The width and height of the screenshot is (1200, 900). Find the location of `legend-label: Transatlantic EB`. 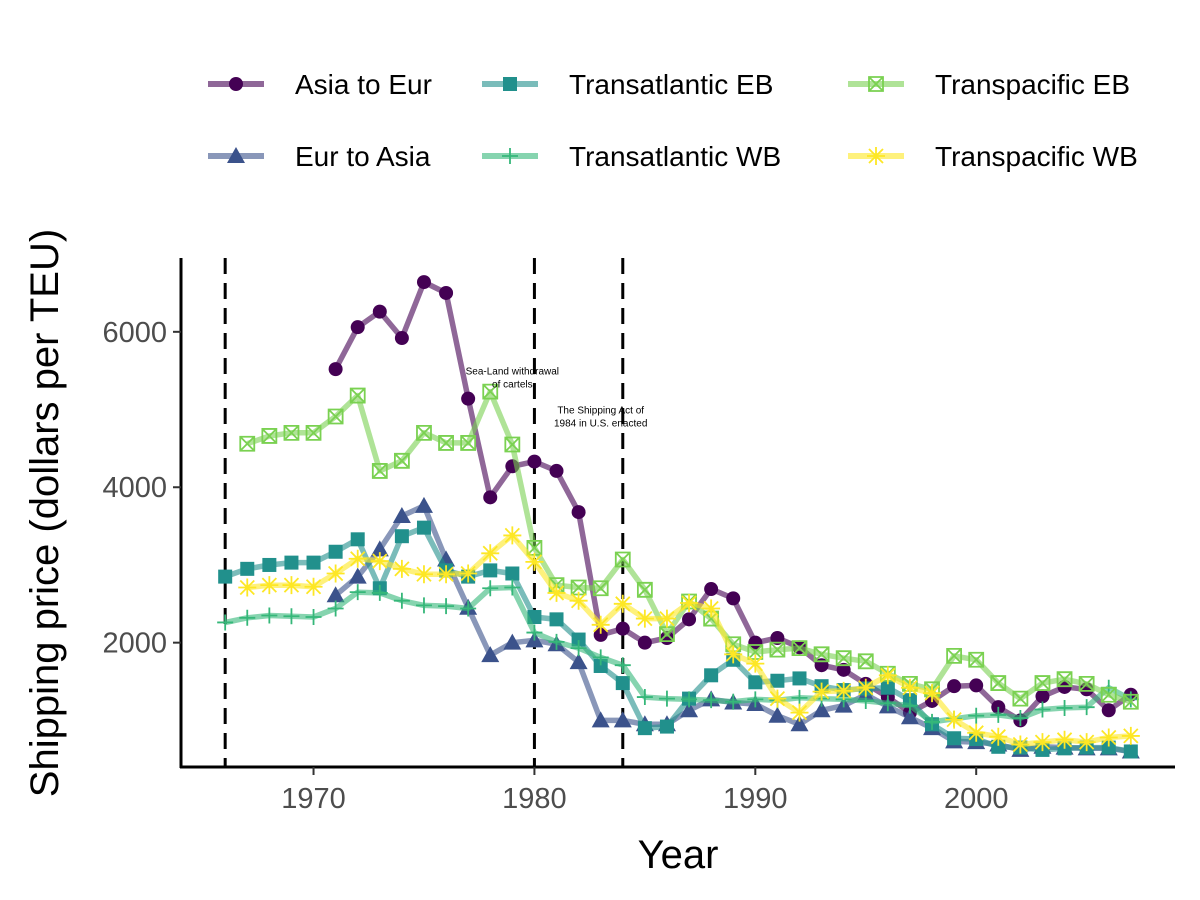

legend-label: Transatlantic EB is located at coordinates (671, 84).